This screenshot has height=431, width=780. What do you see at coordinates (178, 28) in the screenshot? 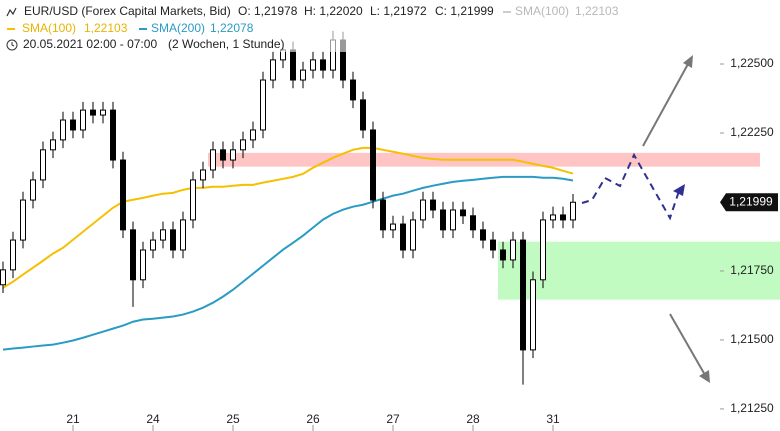
I see `legend-name: SMA(200)` at bounding box center [178, 28].